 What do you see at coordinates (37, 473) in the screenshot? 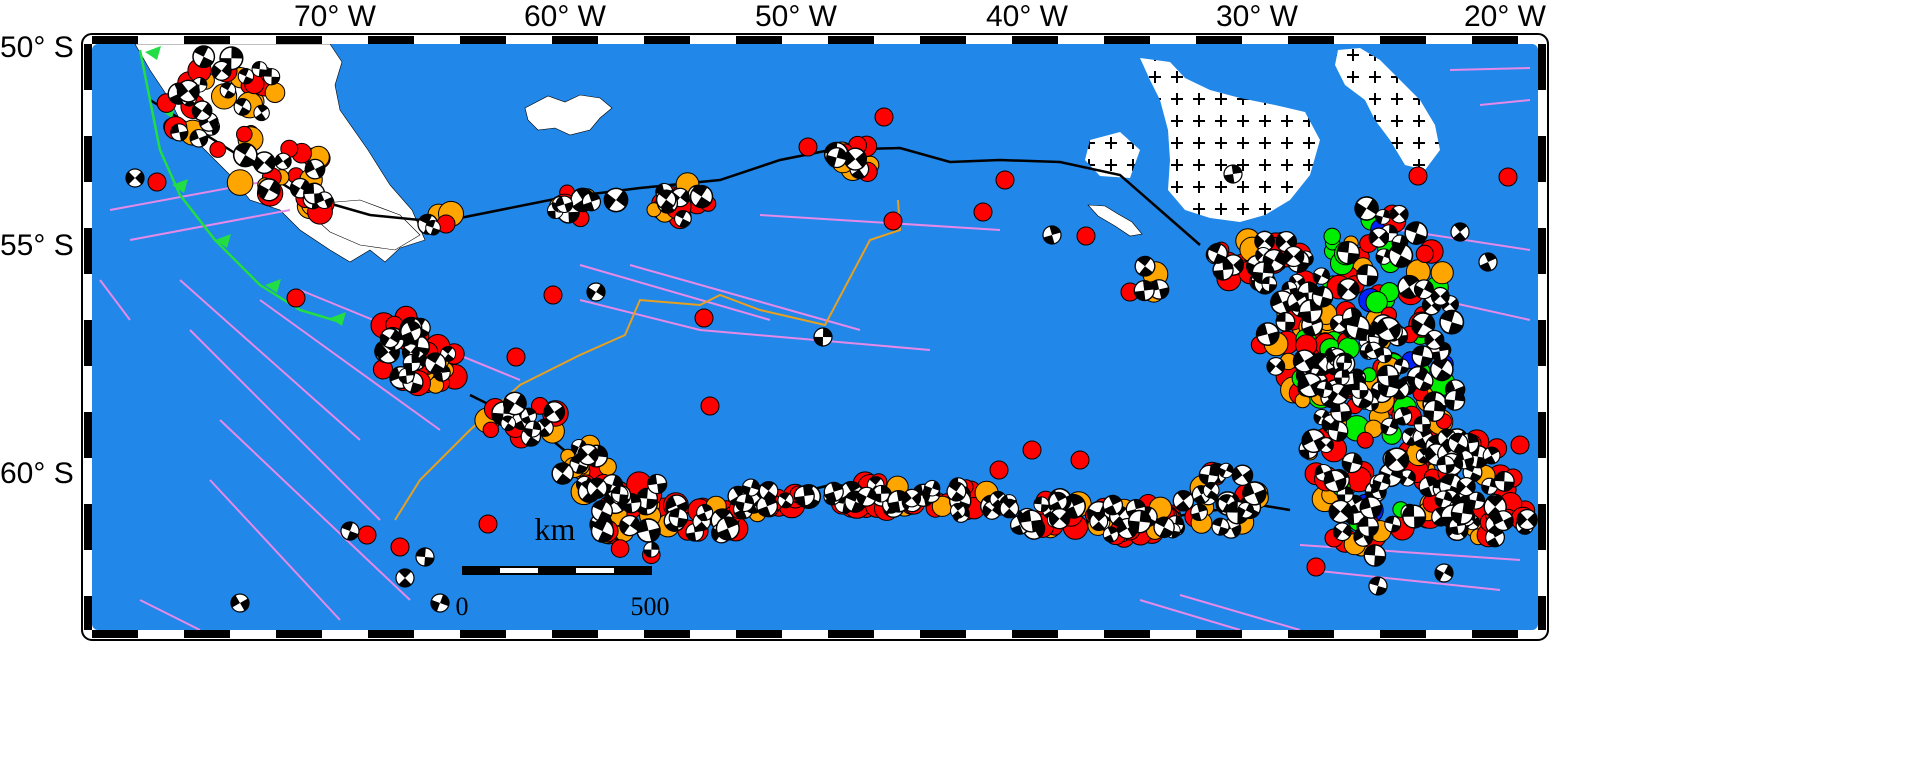
I see `lat-label-60s: 60° S` at bounding box center [37, 473].